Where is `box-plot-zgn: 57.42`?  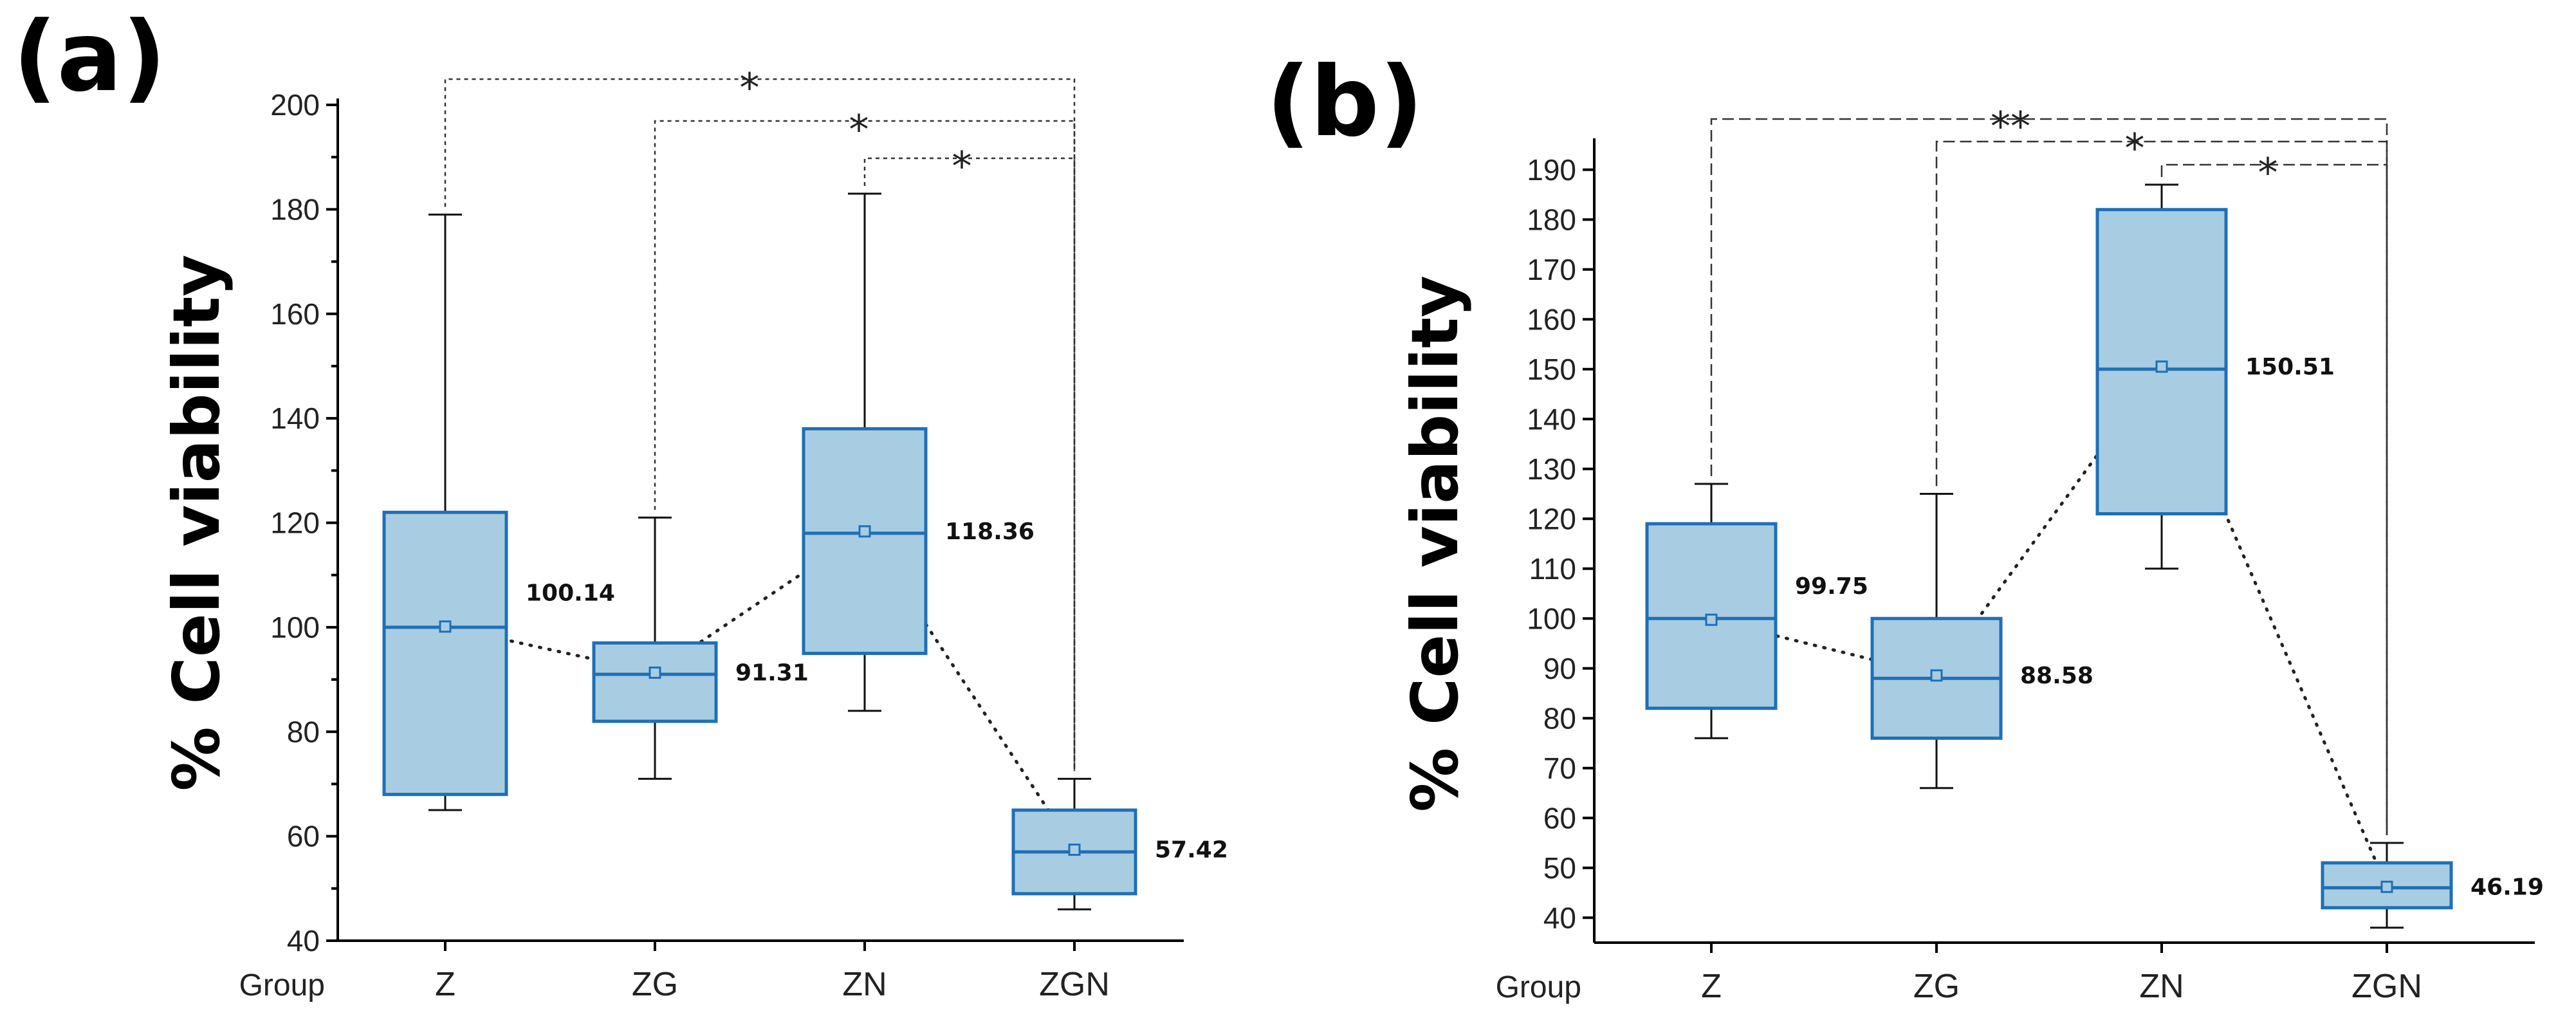
box-plot-zgn: 57.42 is located at coordinates (1119, 844).